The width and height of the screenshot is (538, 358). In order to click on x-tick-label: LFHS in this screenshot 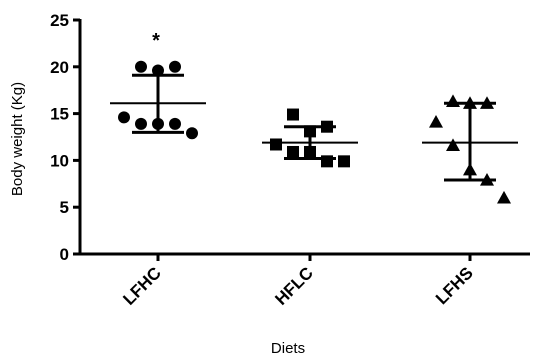, I will do `click(454, 285)`.